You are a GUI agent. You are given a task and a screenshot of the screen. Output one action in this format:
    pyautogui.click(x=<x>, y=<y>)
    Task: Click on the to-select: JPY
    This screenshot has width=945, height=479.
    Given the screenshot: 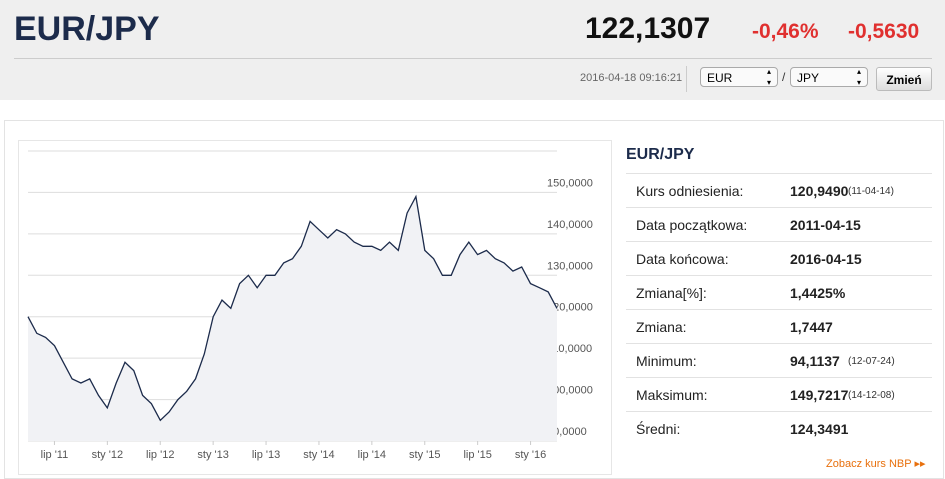 What is the action you would take?
    pyautogui.click(x=829, y=77)
    